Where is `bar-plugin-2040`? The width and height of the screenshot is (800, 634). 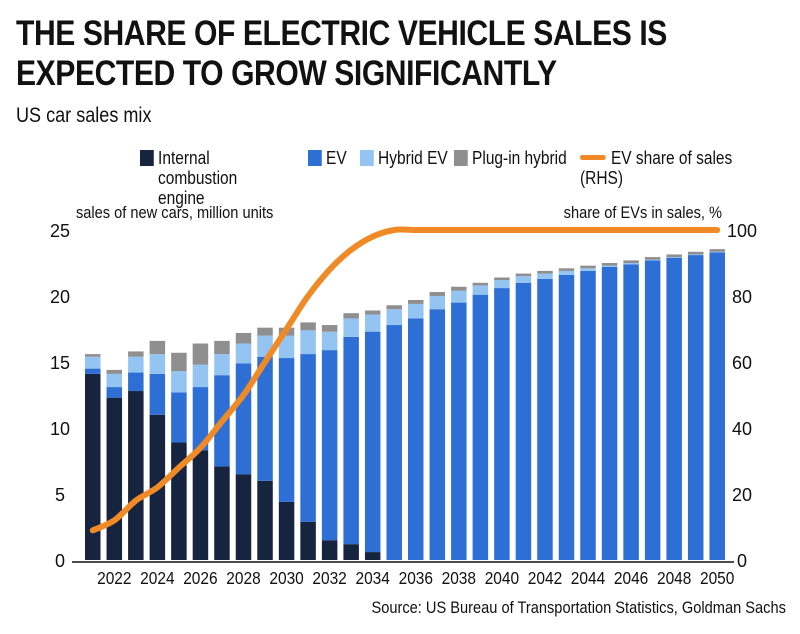 bar-plugin-2040 is located at coordinates (502, 279).